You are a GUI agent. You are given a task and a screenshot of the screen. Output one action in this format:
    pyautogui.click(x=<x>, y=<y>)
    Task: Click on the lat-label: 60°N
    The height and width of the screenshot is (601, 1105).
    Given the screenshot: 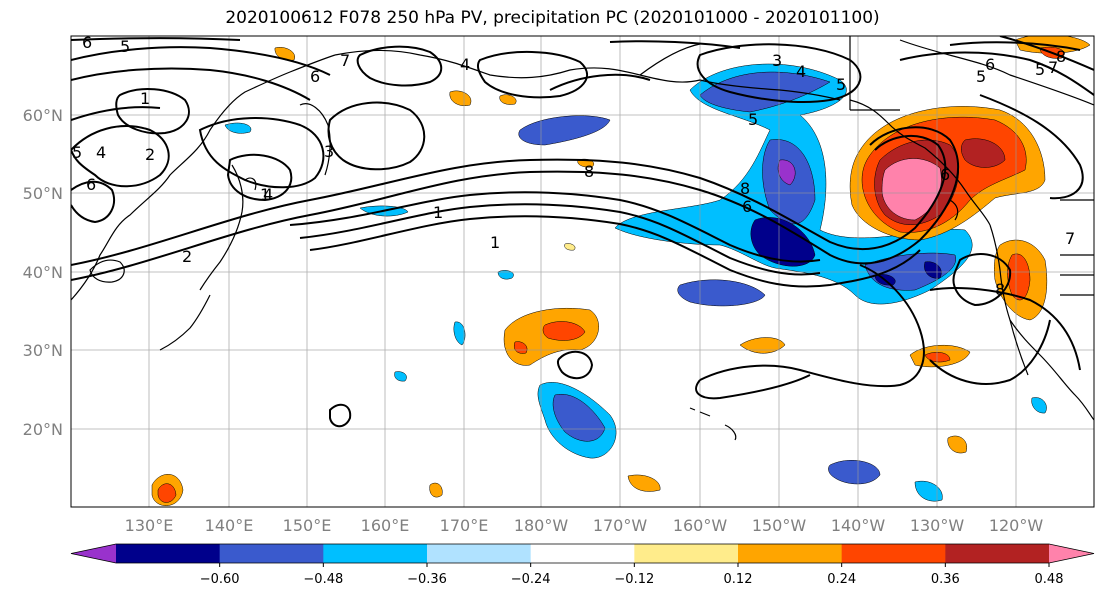 What is the action you would take?
    pyautogui.click(x=43, y=115)
    